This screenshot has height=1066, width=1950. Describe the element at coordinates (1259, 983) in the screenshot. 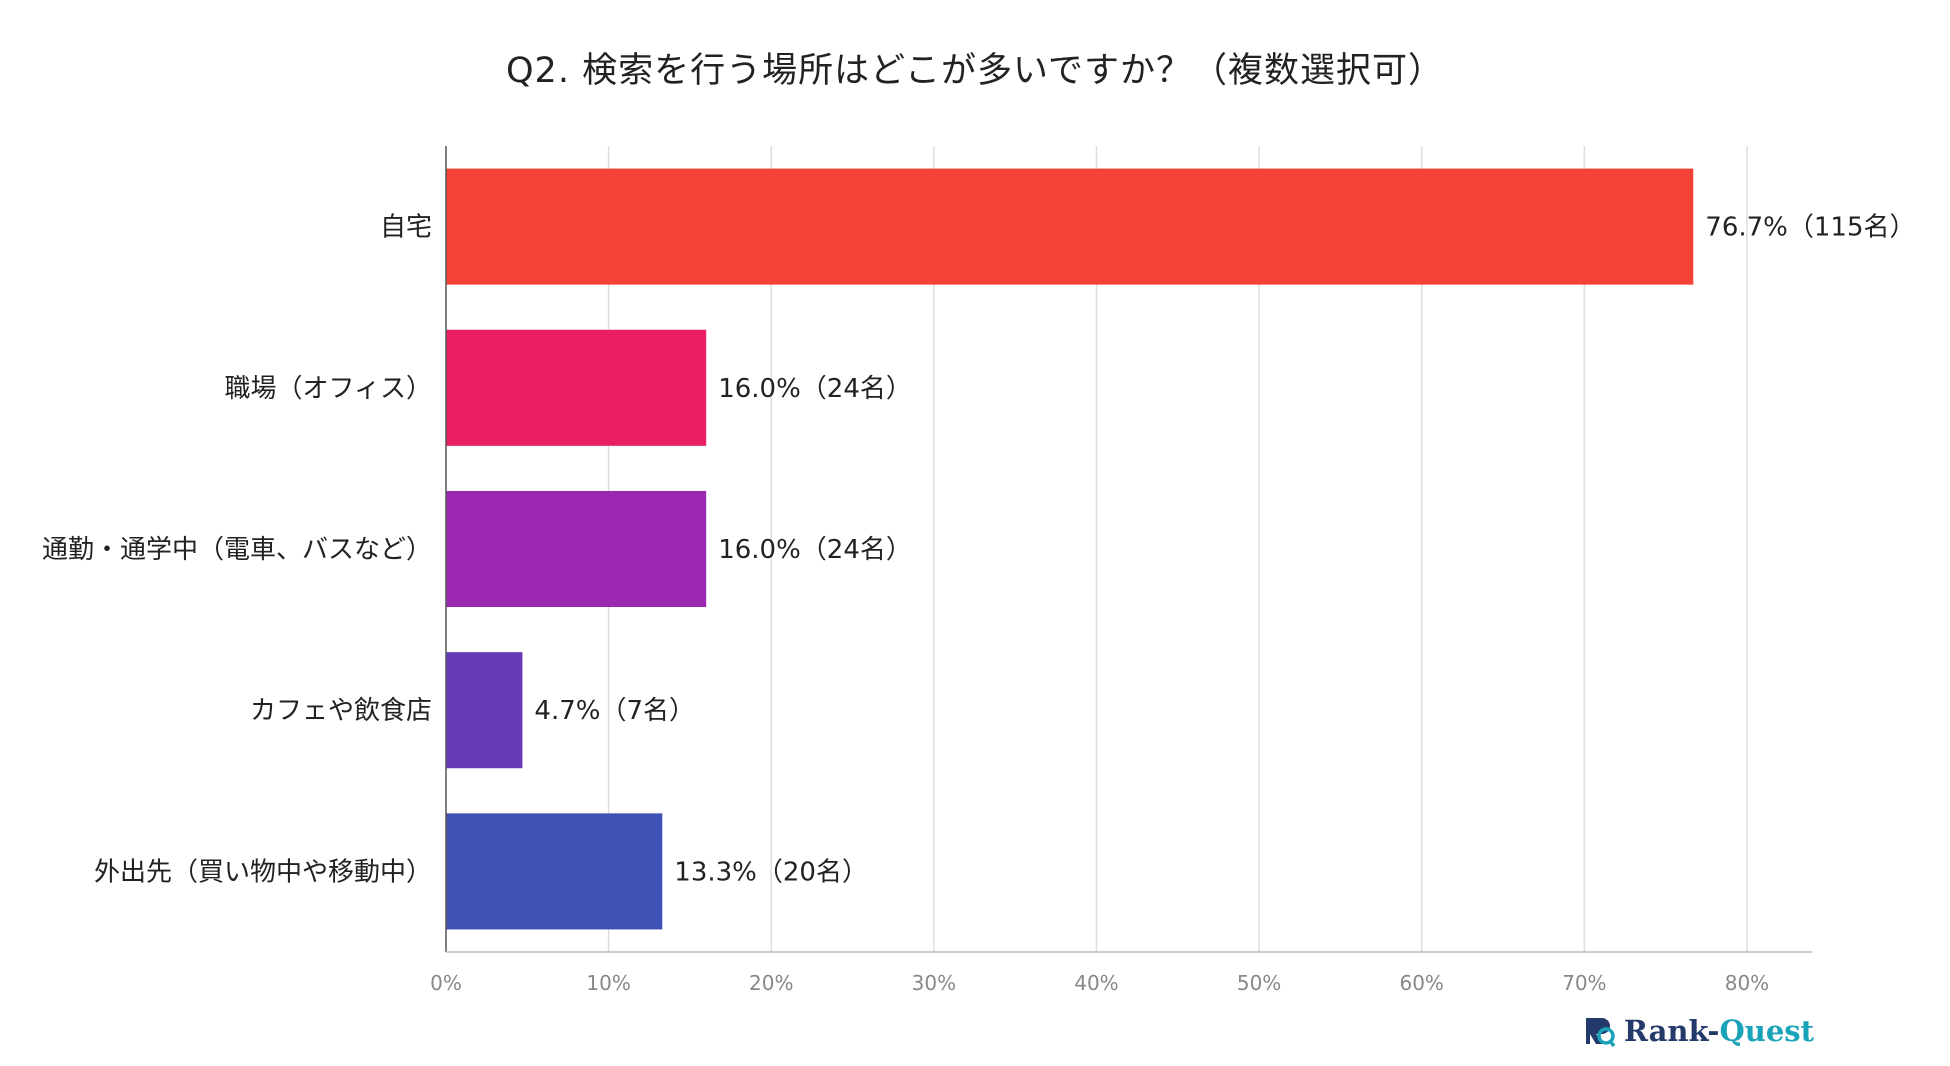

I see `x-tick-label: 50%` at that location.